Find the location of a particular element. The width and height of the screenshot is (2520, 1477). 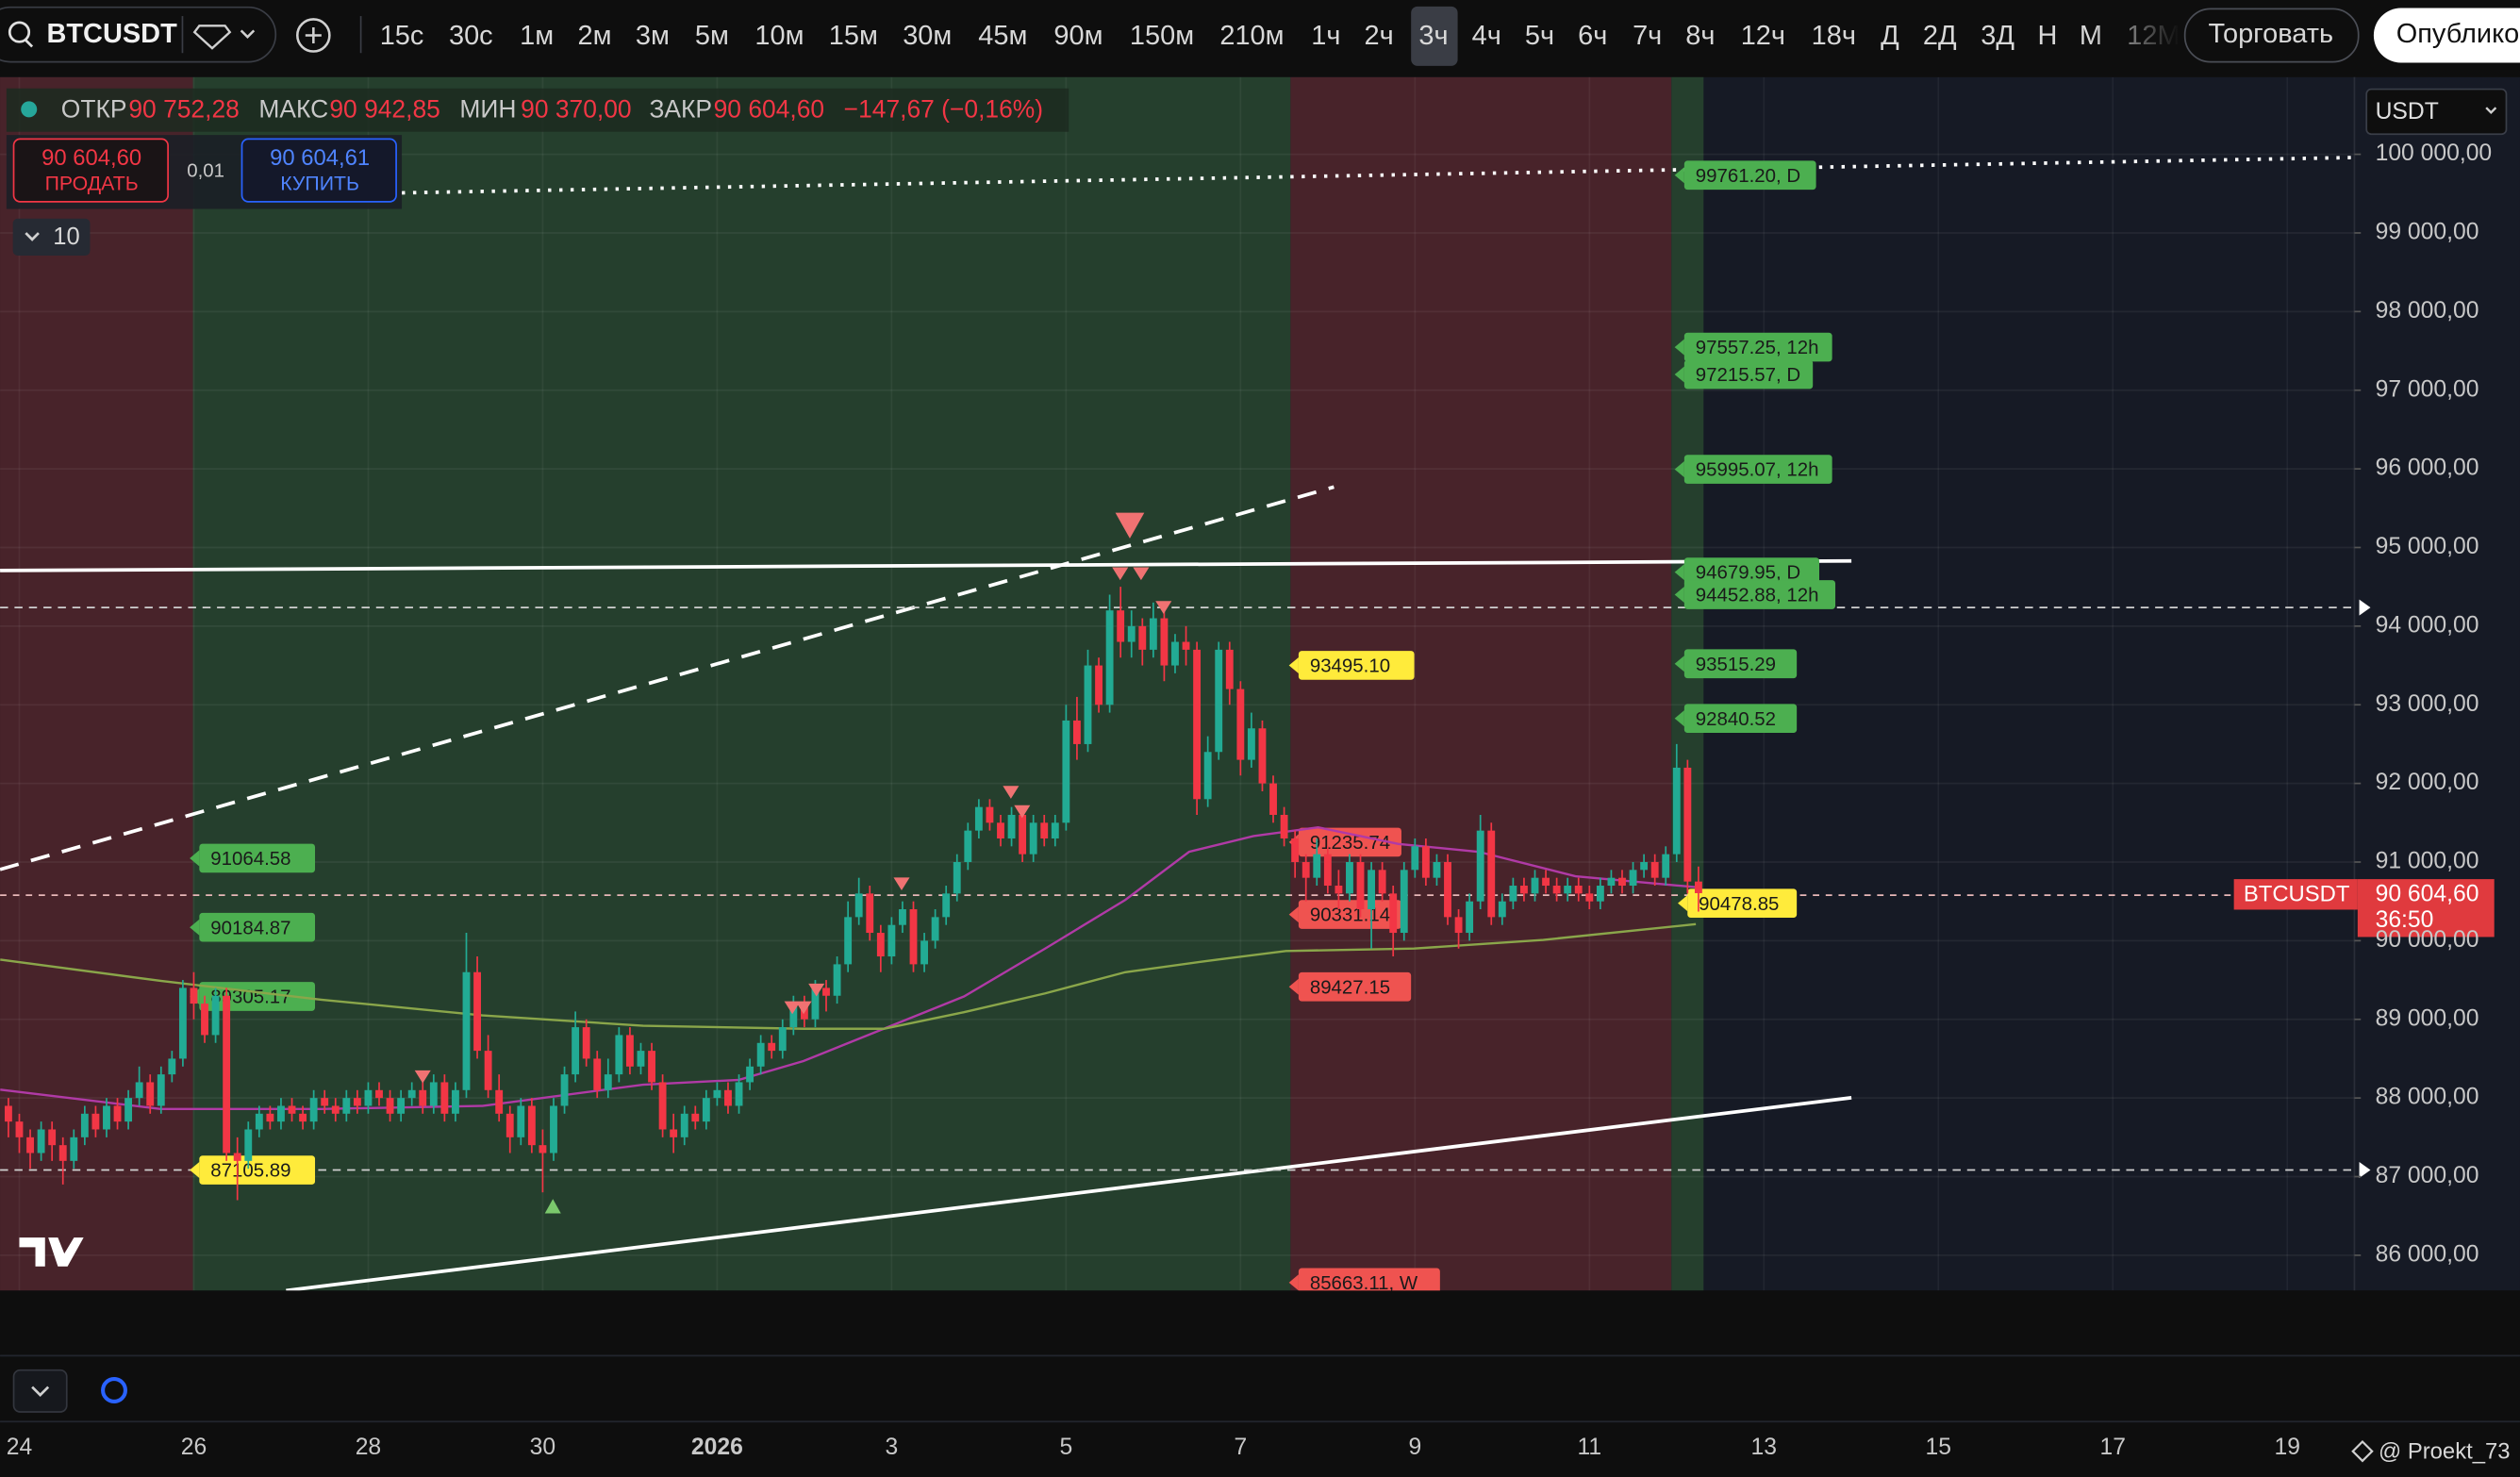

interval-button: 90м is located at coordinates (1078, 36).